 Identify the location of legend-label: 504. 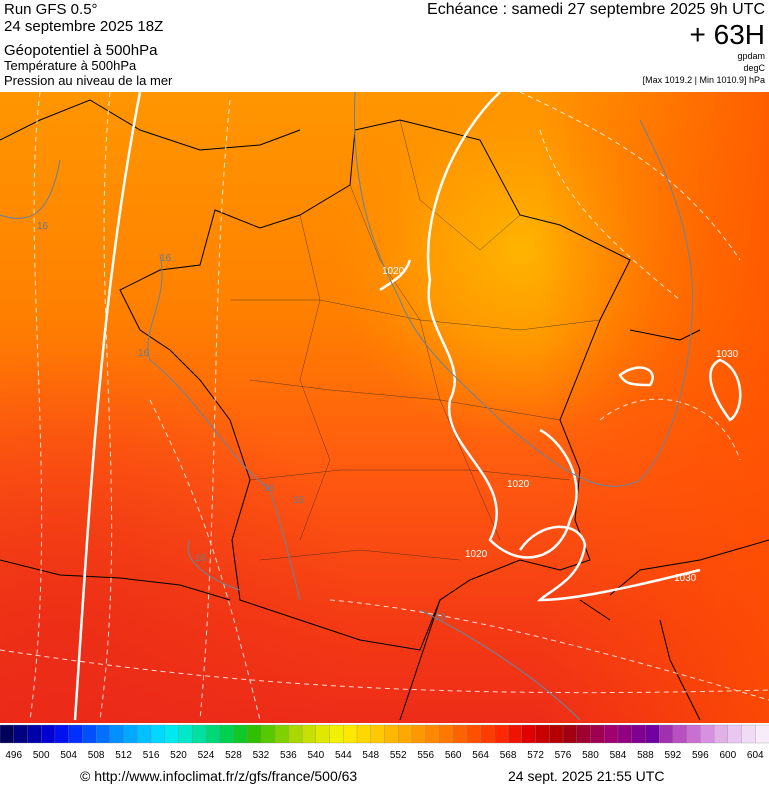
(68, 755).